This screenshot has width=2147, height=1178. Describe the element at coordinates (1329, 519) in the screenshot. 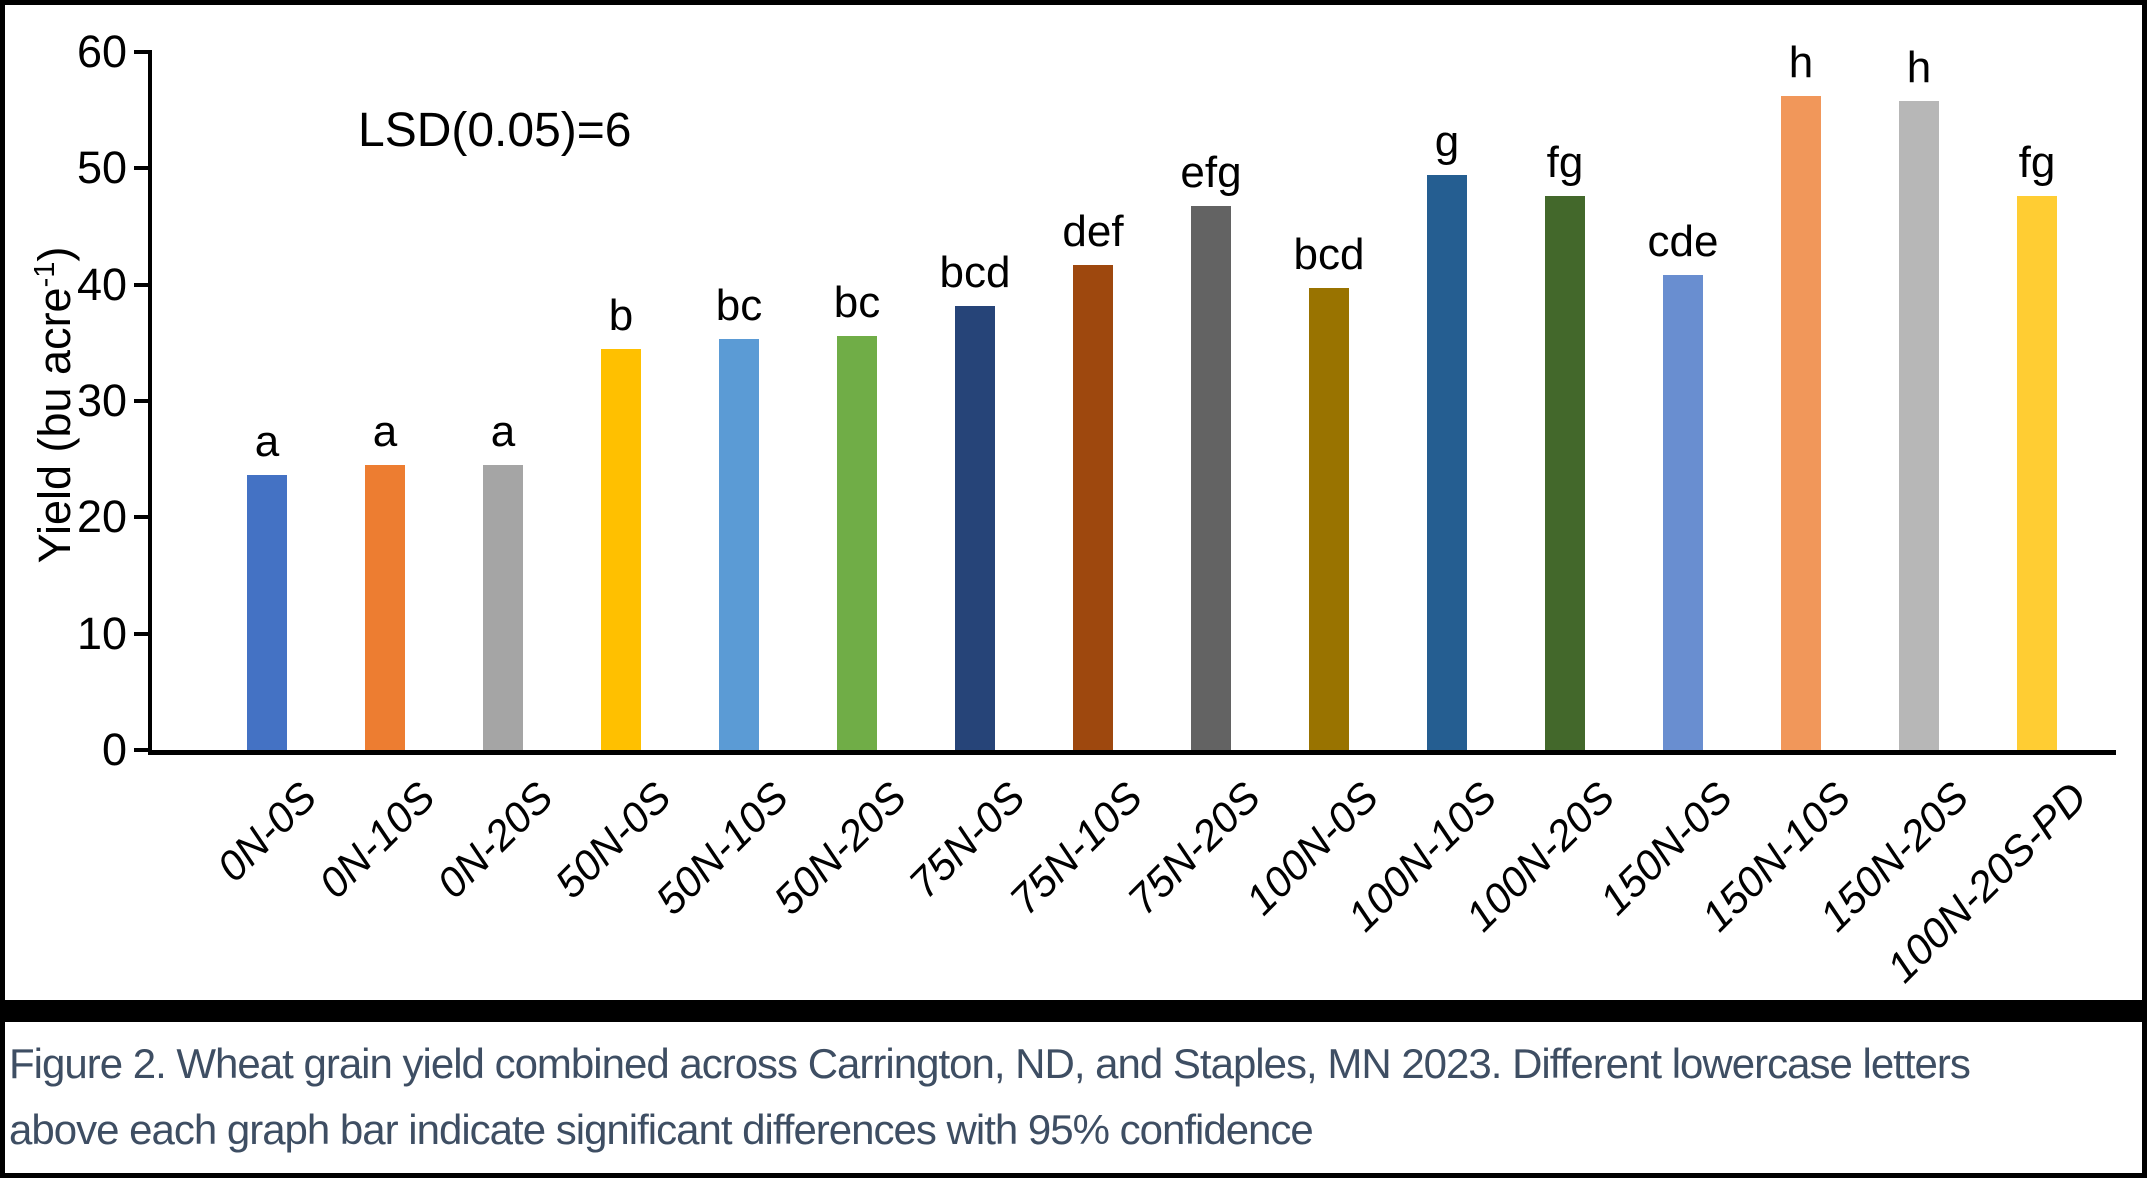

I see `bar-100N-0S` at that location.